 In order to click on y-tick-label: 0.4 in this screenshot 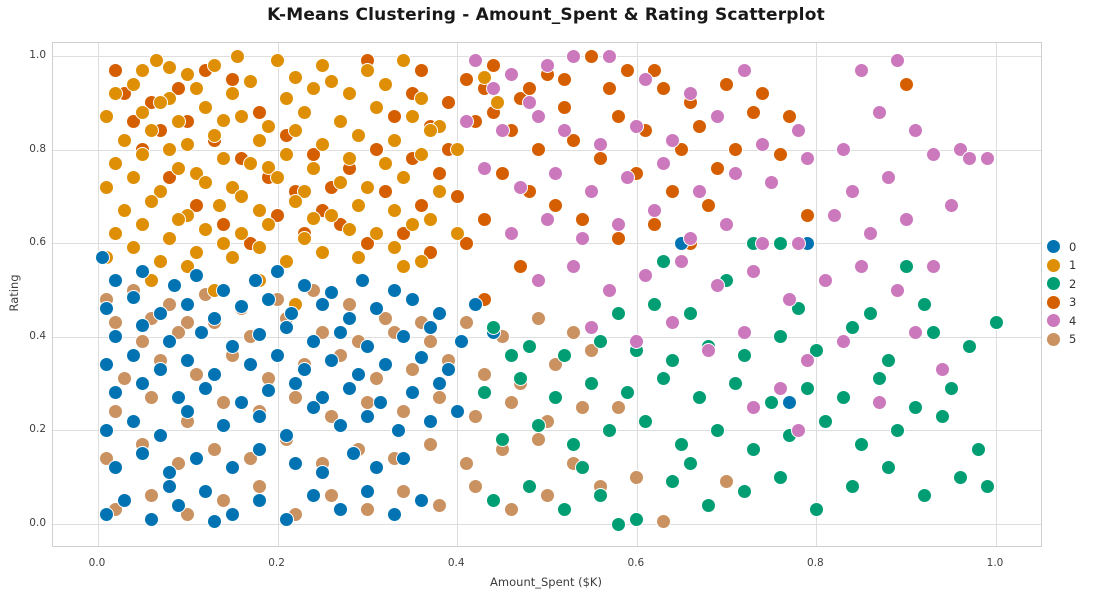, I will do `click(37, 335)`.